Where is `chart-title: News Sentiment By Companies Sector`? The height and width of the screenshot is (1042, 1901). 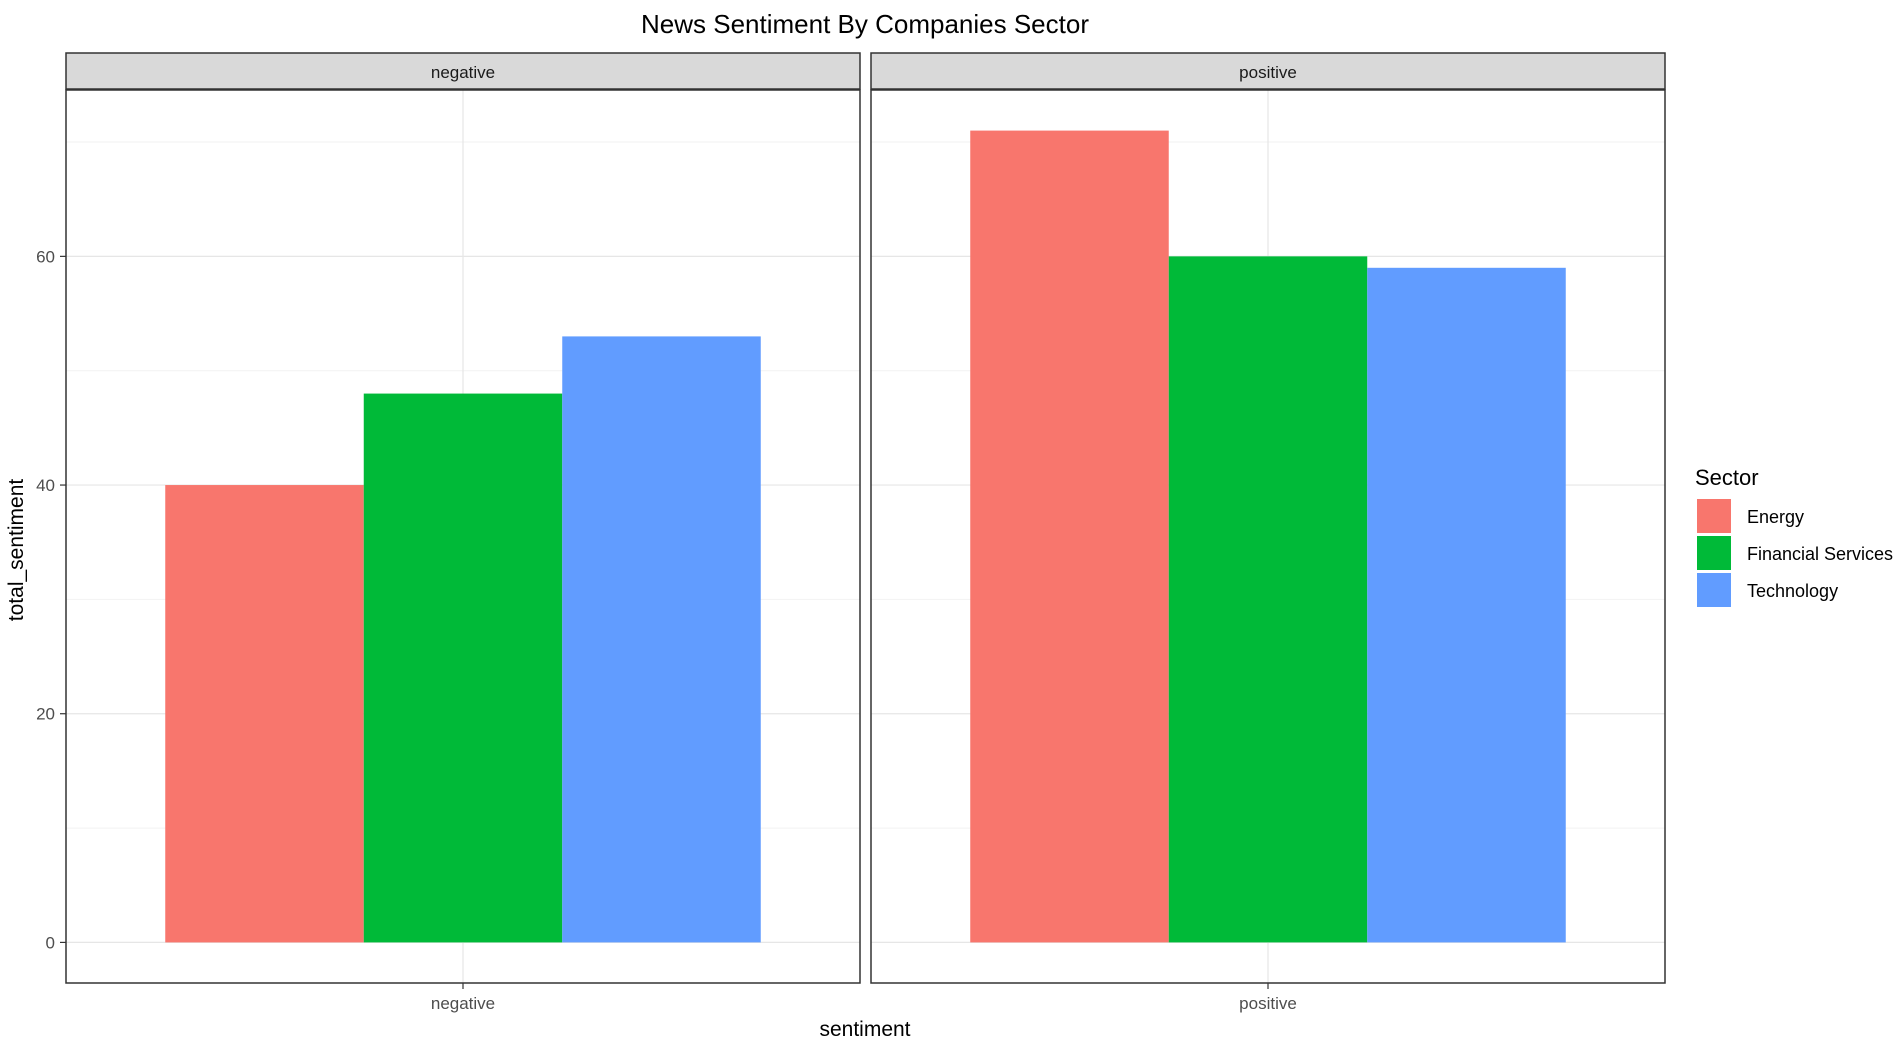
chart-title: News Sentiment By Companies Sector is located at coordinates (865, 24).